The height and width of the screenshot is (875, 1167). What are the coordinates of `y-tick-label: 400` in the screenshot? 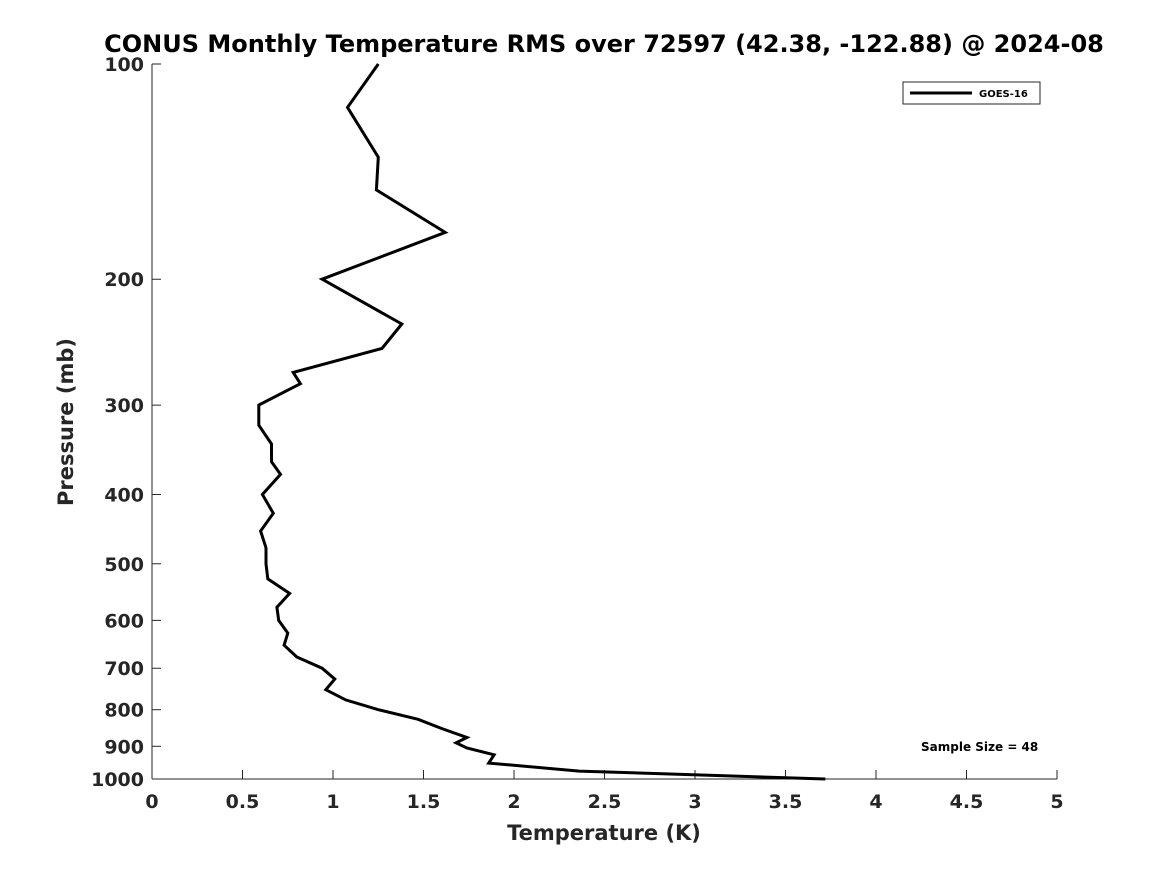 It's located at (124, 495).